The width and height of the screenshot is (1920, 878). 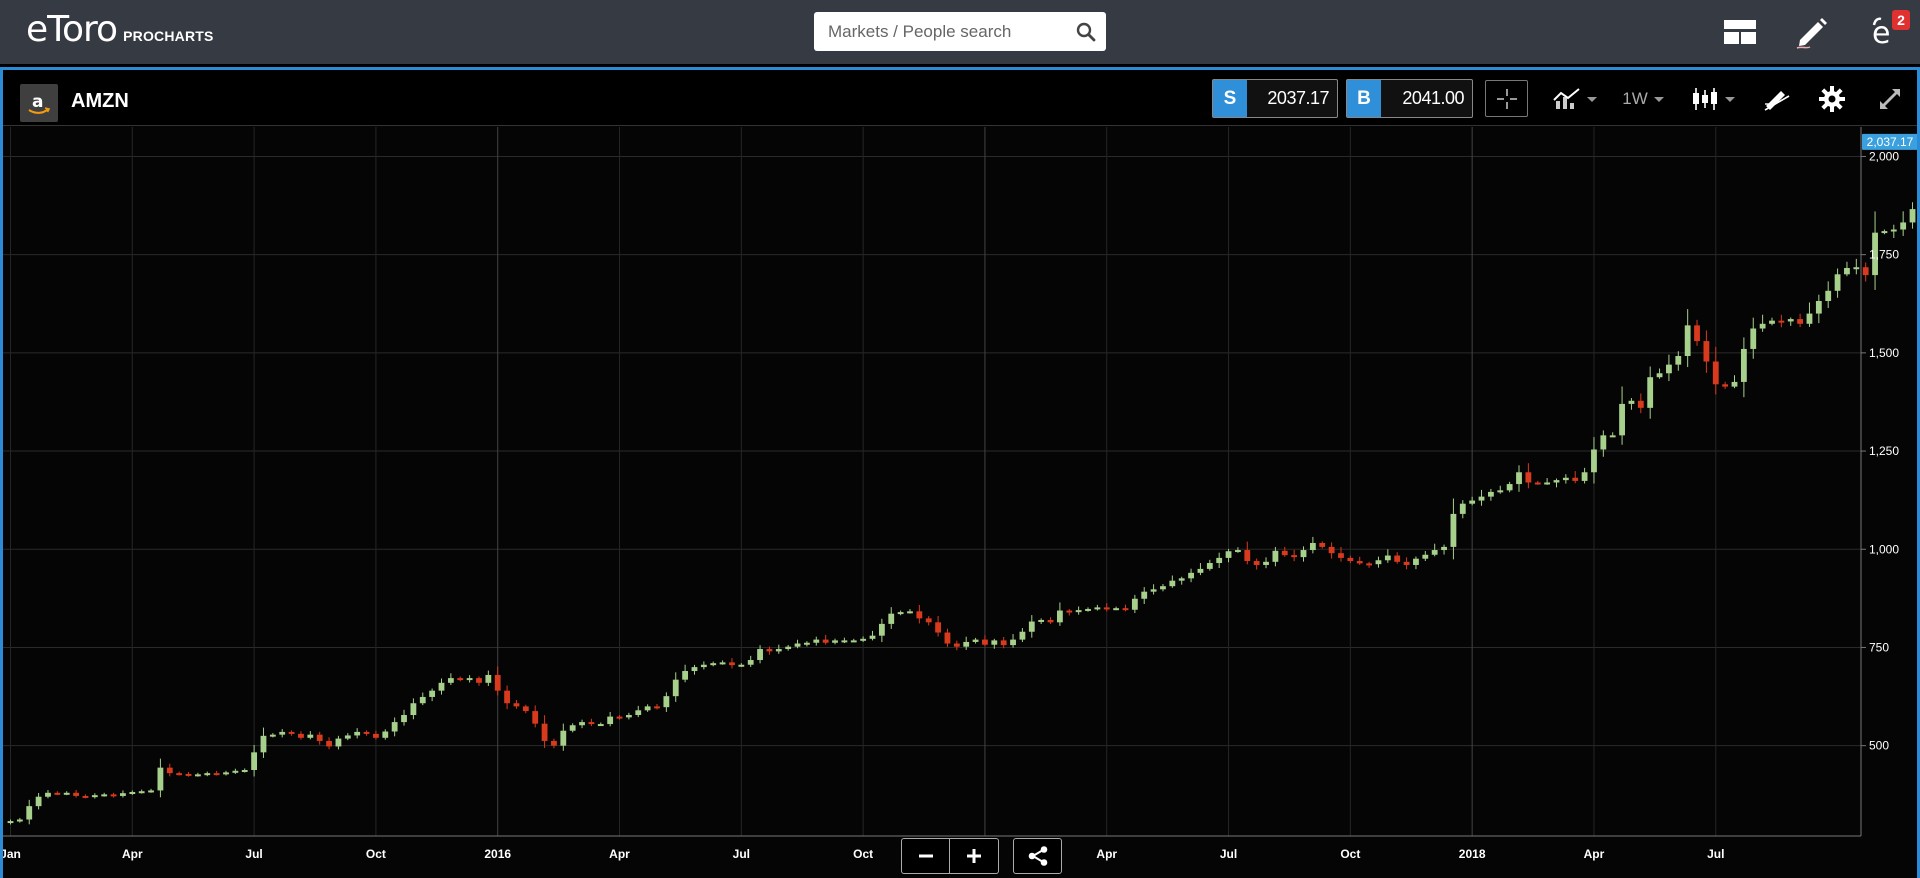 What do you see at coordinates (1433, 98) in the screenshot?
I see `buy-price: 2041.00` at bounding box center [1433, 98].